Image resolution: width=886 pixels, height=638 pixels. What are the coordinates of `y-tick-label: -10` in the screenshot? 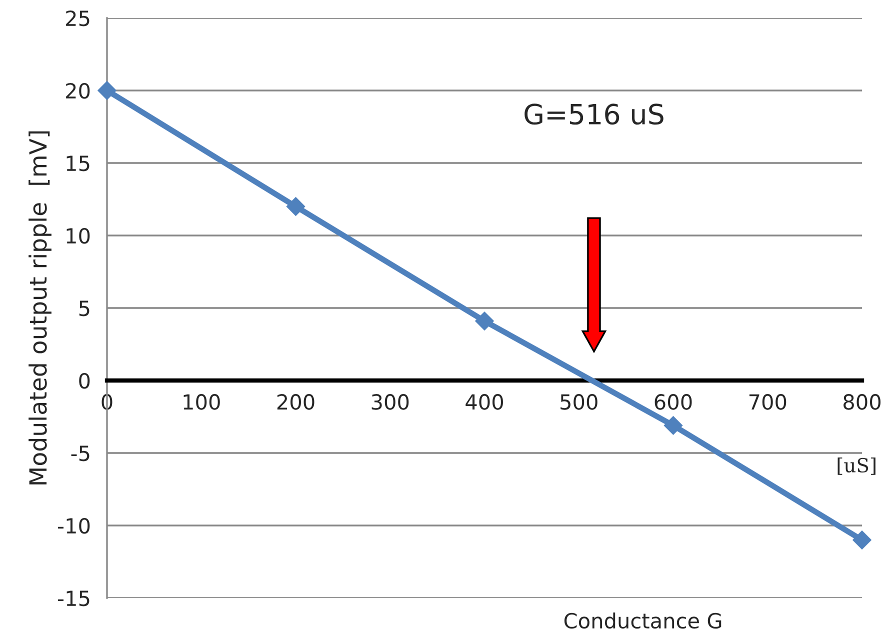 It's located at (74, 526).